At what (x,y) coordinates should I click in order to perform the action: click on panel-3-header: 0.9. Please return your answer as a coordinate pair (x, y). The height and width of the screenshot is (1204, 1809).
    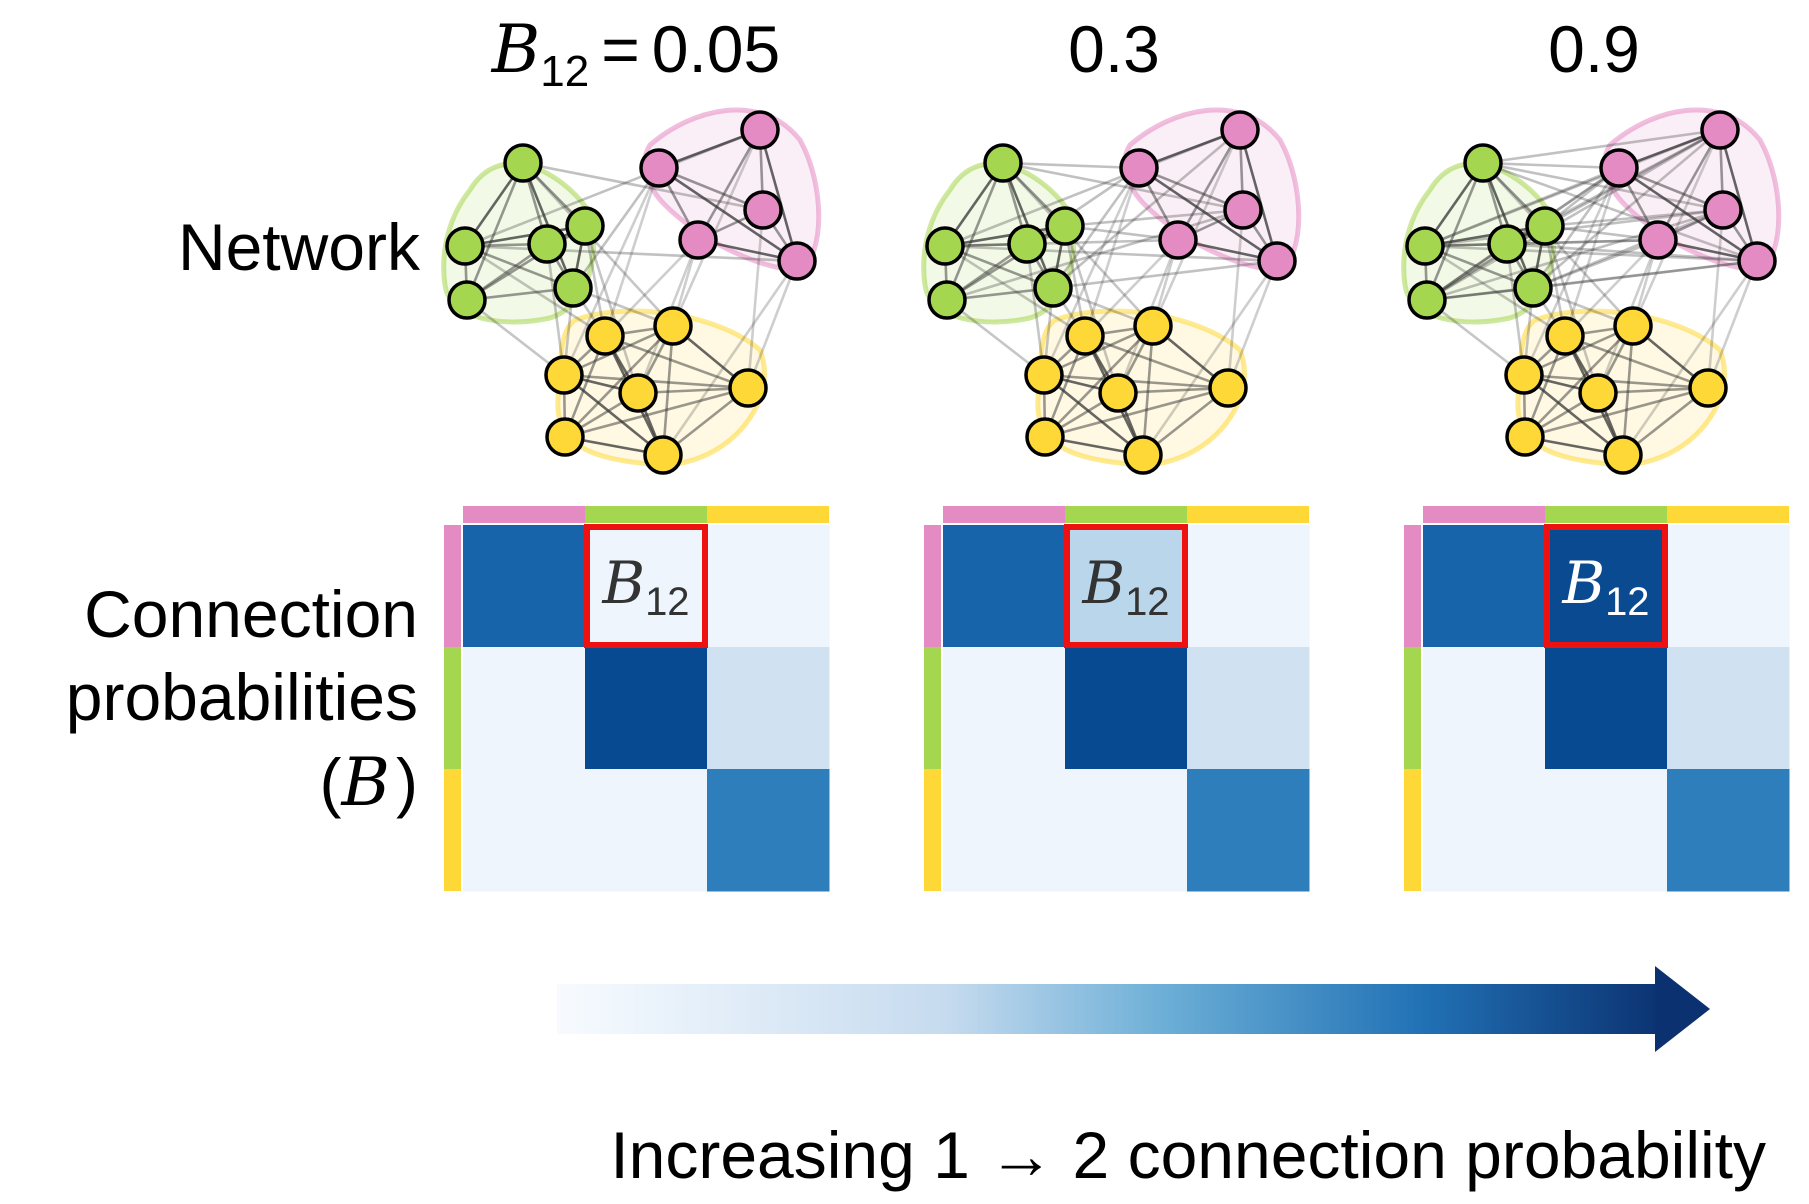
    Looking at the image, I should click on (1594, 49).